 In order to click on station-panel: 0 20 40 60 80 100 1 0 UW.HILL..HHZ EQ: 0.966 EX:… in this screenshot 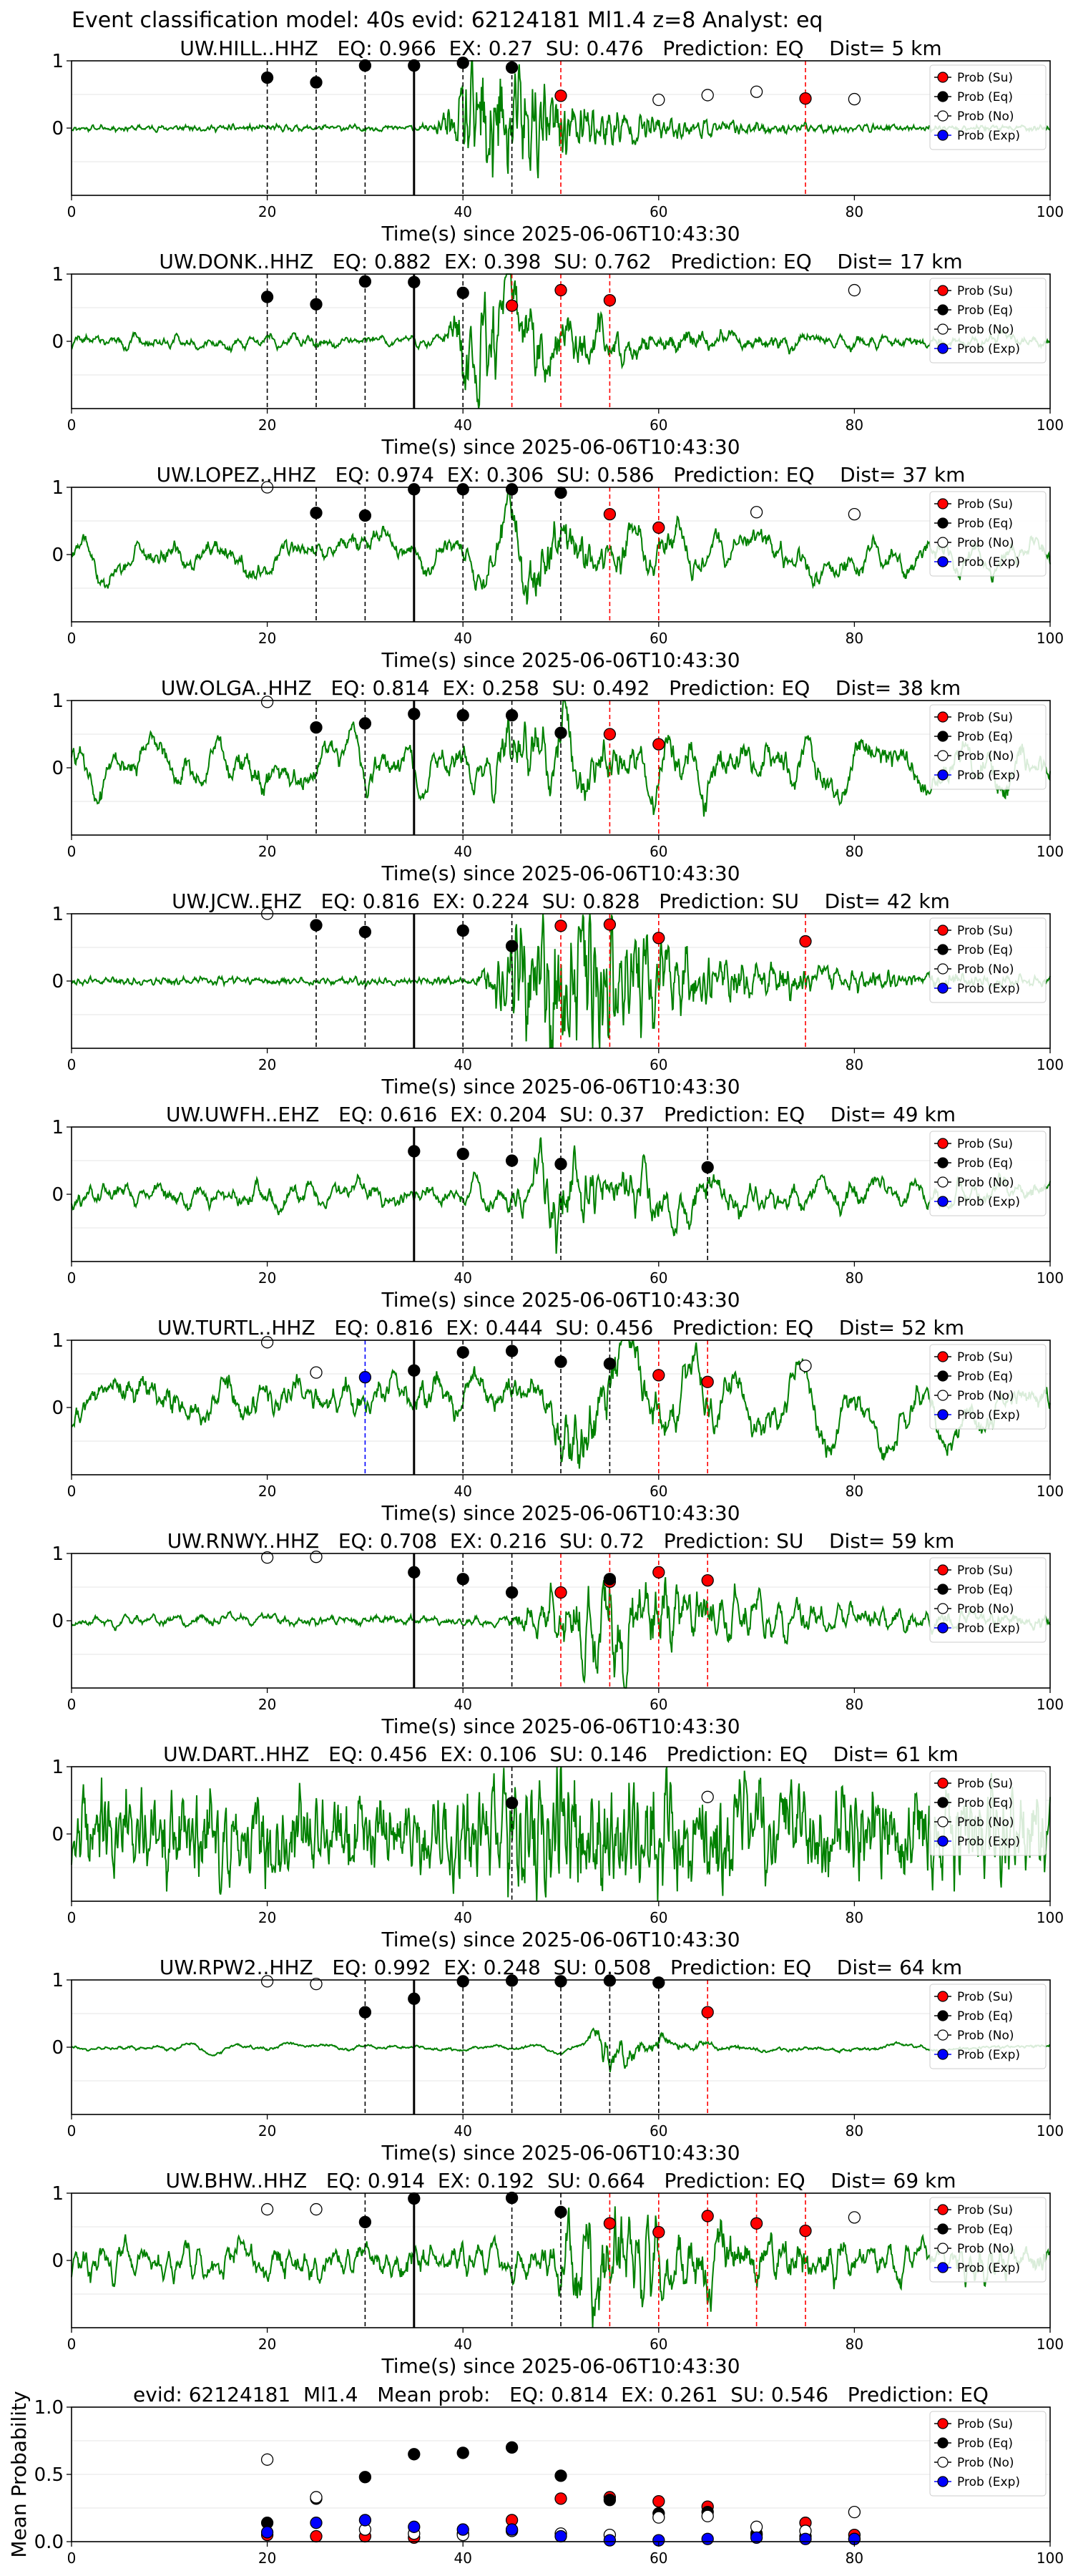, I will do `click(558, 140)`.